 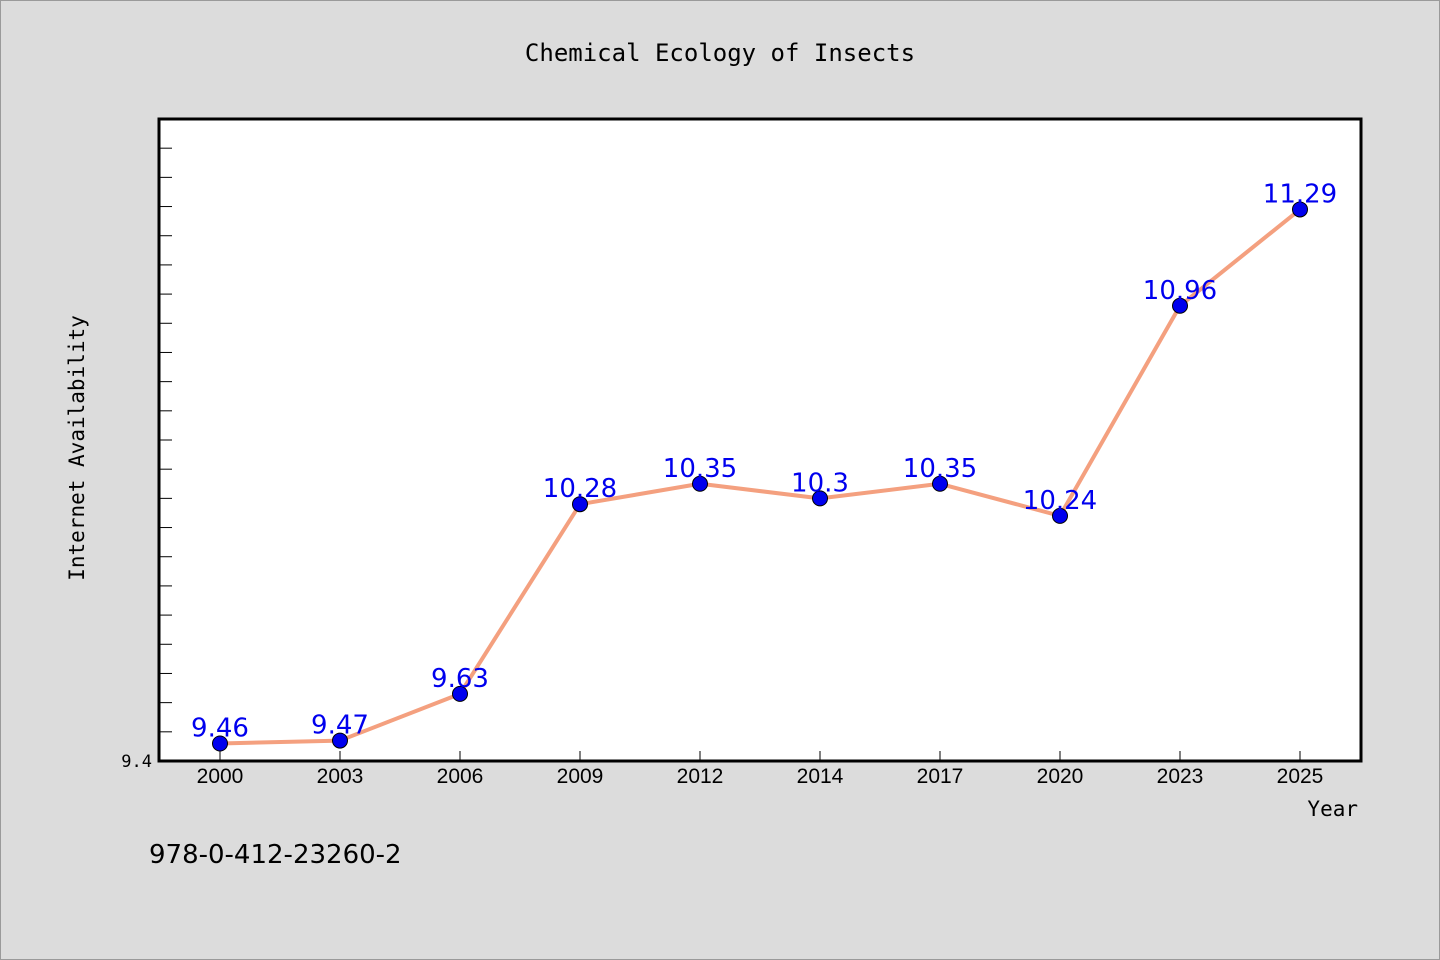 What do you see at coordinates (220, 728) in the screenshot?
I see `data-label: 9.46` at bounding box center [220, 728].